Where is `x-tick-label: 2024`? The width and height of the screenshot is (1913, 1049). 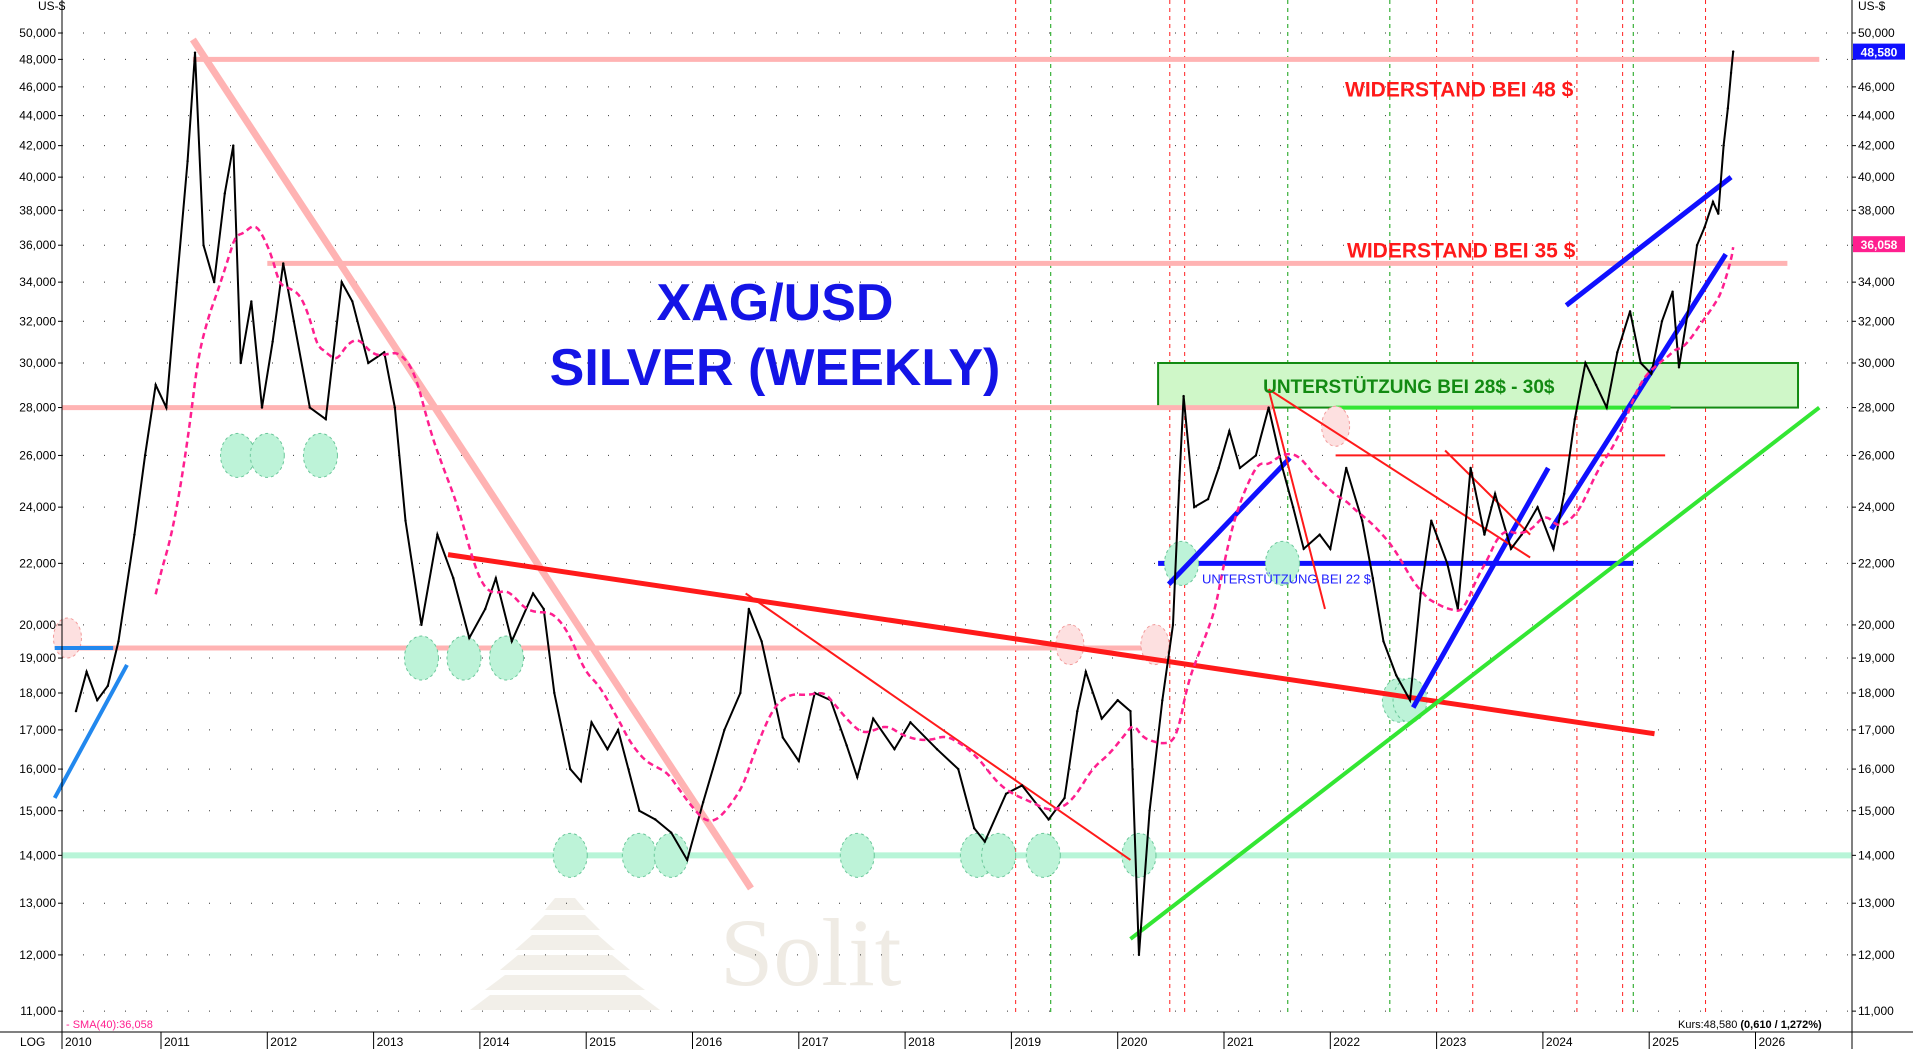
x-tick-label: 2024 is located at coordinates (1559, 1042).